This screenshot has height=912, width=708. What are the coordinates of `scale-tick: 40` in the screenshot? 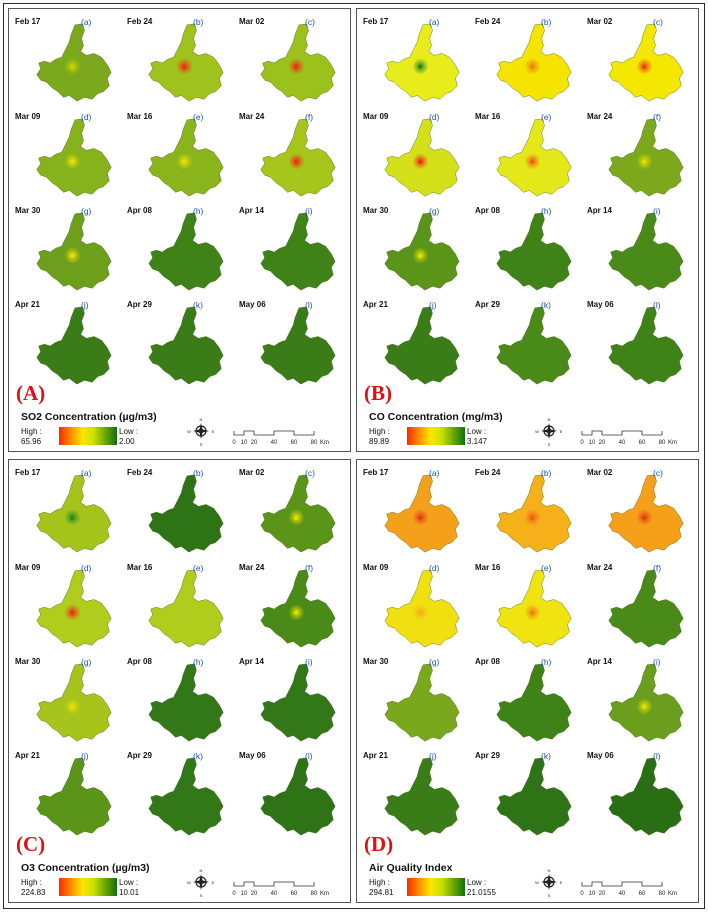 It's located at (622, 894).